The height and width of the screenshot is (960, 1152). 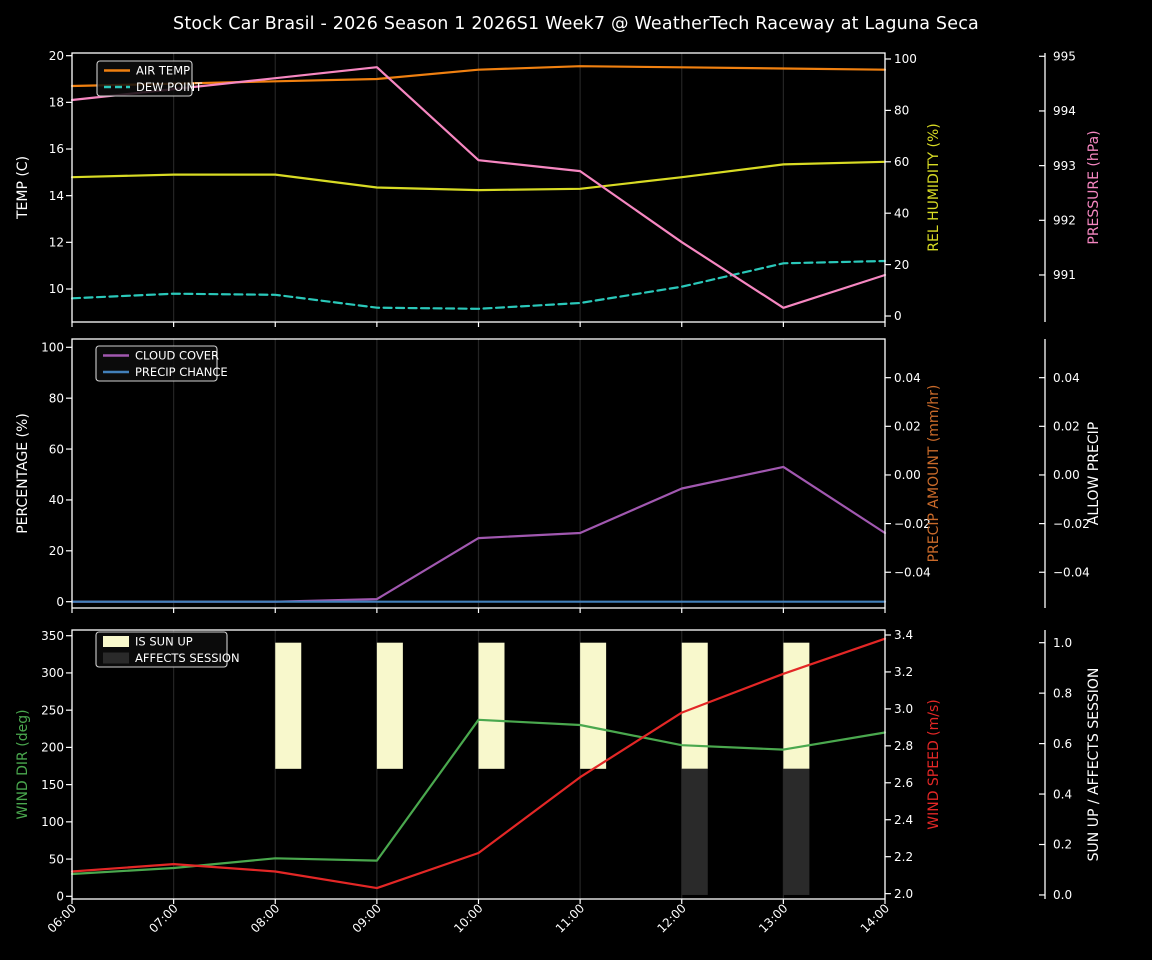 What do you see at coordinates (43, 766) in the screenshot?
I see `y-axis-left: 0 50 100 150 200 250 300 350 WIND DIR (deg)` at bounding box center [43, 766].